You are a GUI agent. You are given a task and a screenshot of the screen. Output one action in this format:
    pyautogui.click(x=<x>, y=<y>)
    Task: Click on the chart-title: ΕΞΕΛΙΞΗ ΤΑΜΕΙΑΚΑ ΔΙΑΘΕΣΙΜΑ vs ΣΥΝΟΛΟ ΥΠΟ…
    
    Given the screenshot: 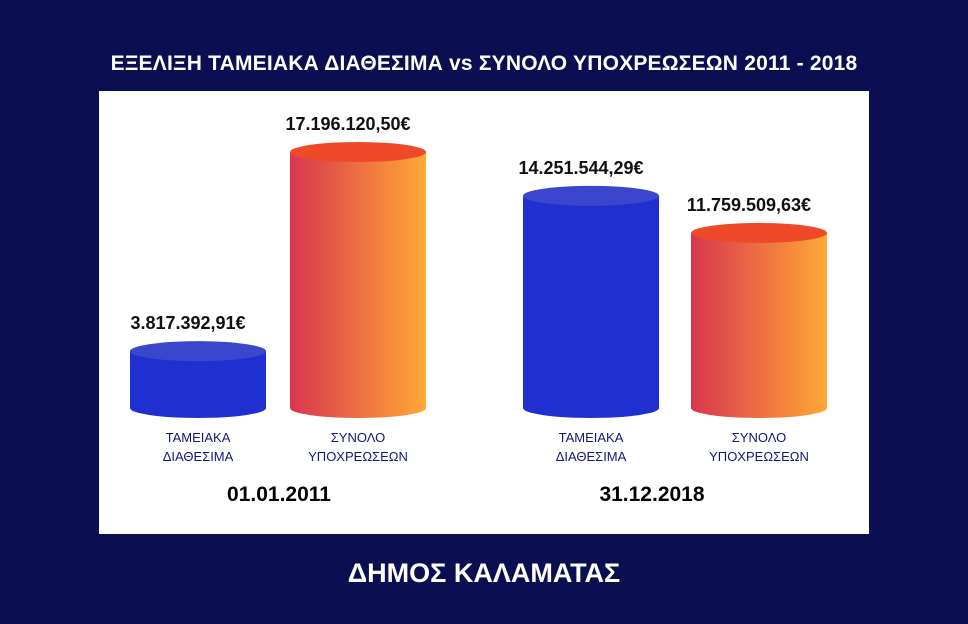 What is the action you would take?
    pyautogui.click(x=484, y=63)
    